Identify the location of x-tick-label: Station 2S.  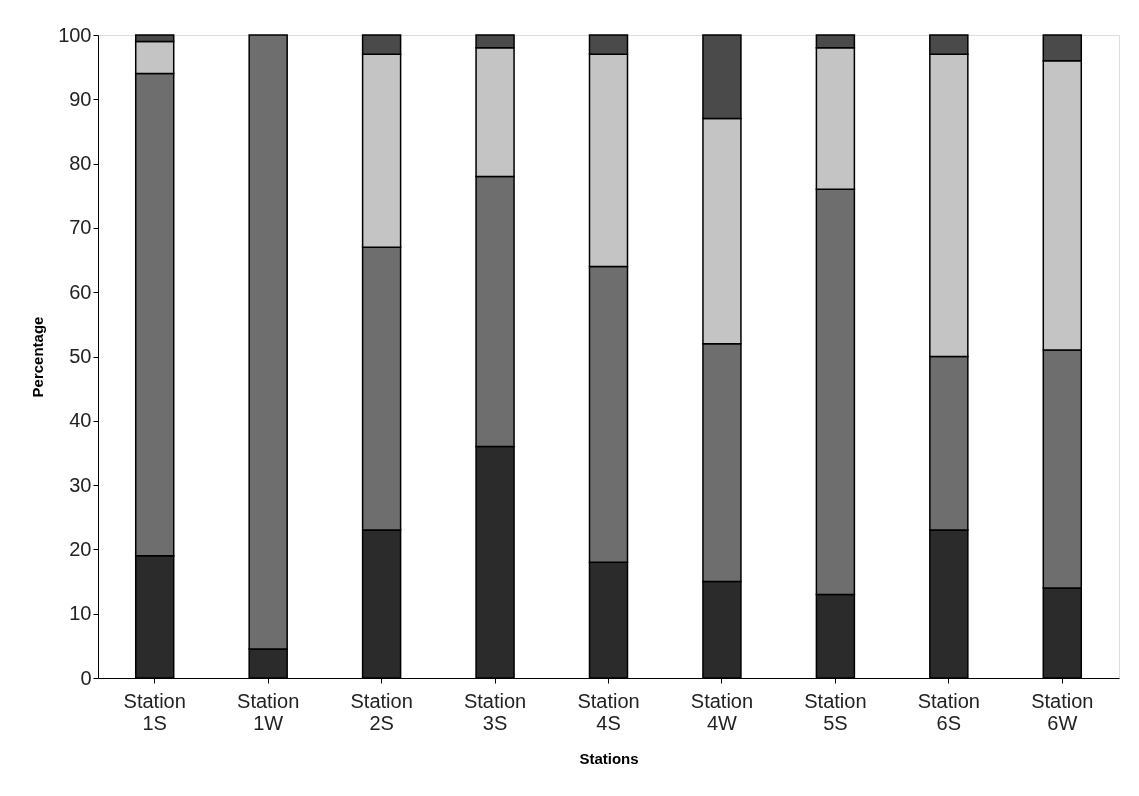
(381, 711).